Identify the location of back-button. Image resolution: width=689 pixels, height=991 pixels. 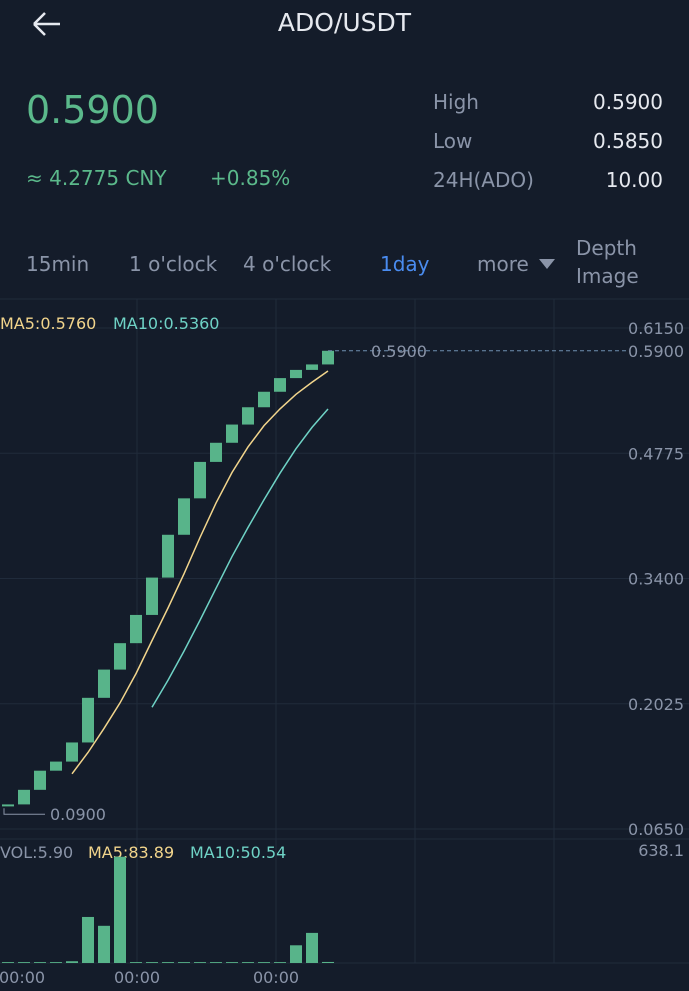
(47, 25).